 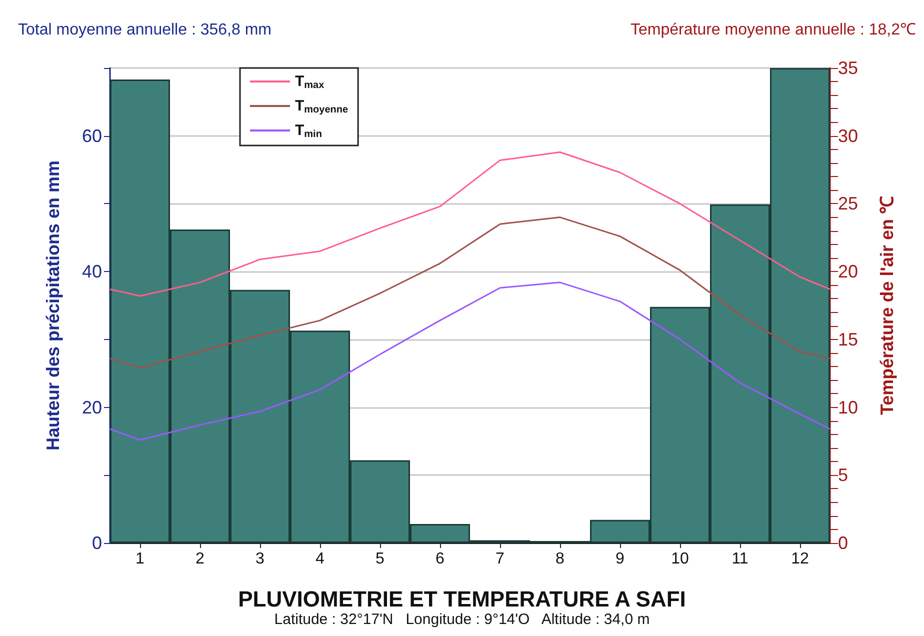 What do you see at coordinates (620, 559) in the screenshot?
I see `x-tick-label: 9` at bounding box center [620, 559].